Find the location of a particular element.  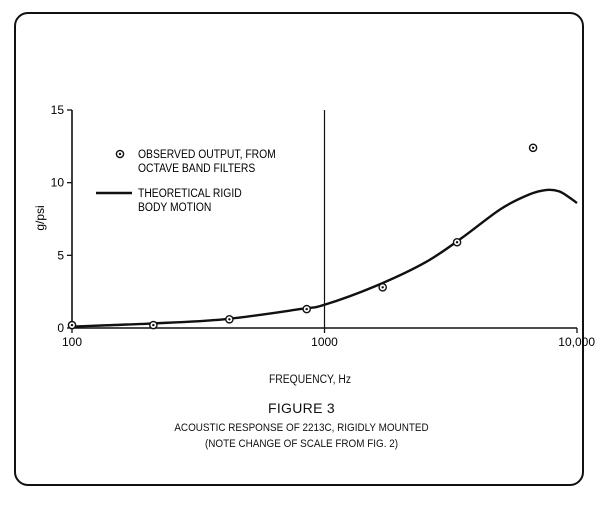

legend-marker-observed-dot is located at coordinates (120, 154).